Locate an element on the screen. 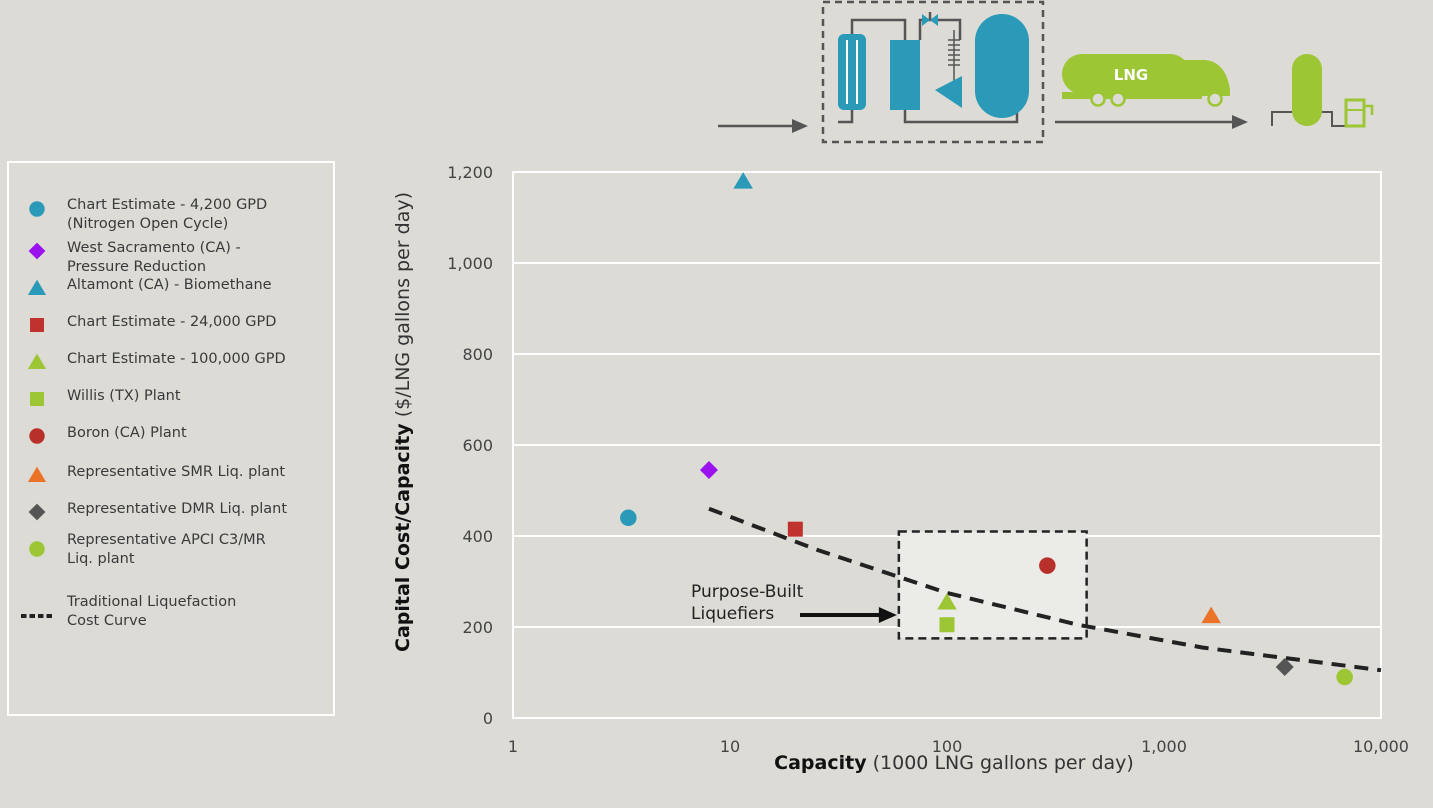 The width and height of the screenshot is (1433, 808). y-tick-label: 600 is located at coordinates (477, 445).